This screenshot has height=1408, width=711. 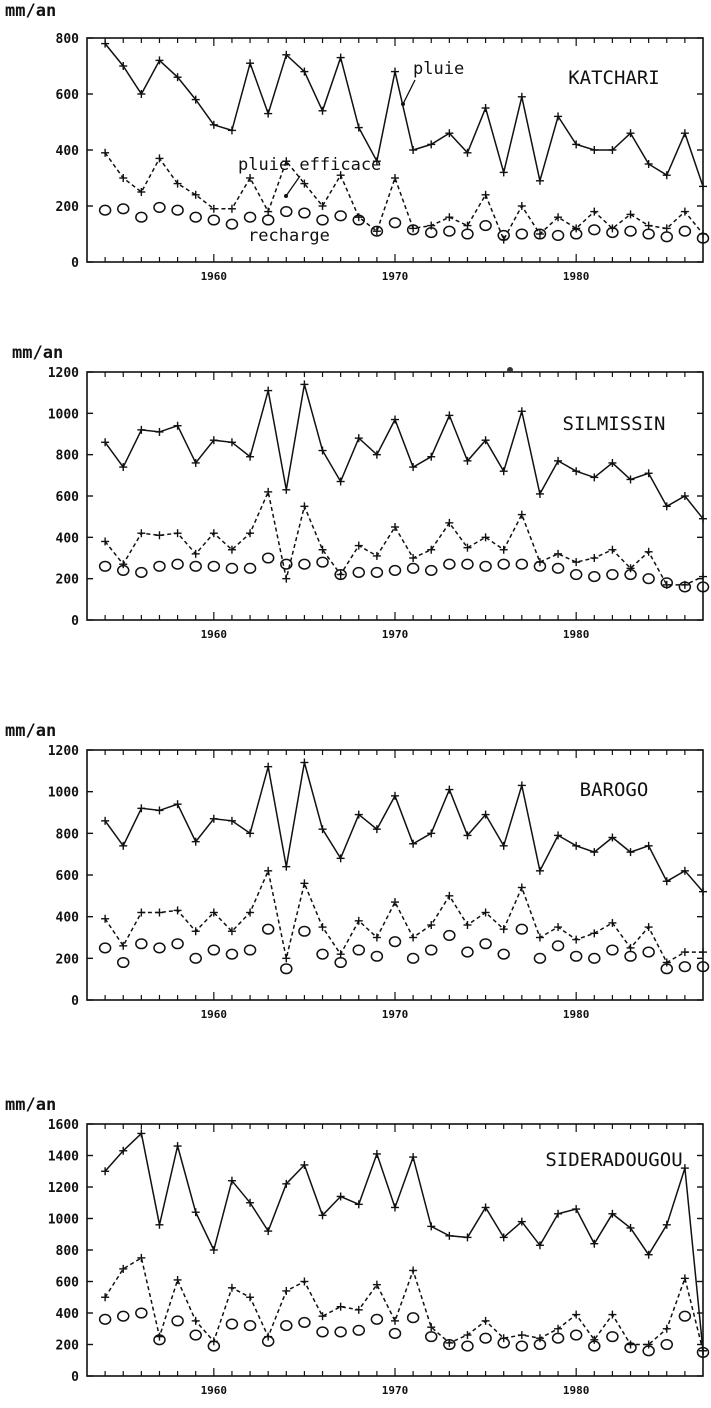 What do you see at coordinates (614, 424) in the screenshot?
I see `chart-title: SILMISSIN` at bounding box center [614, 424].